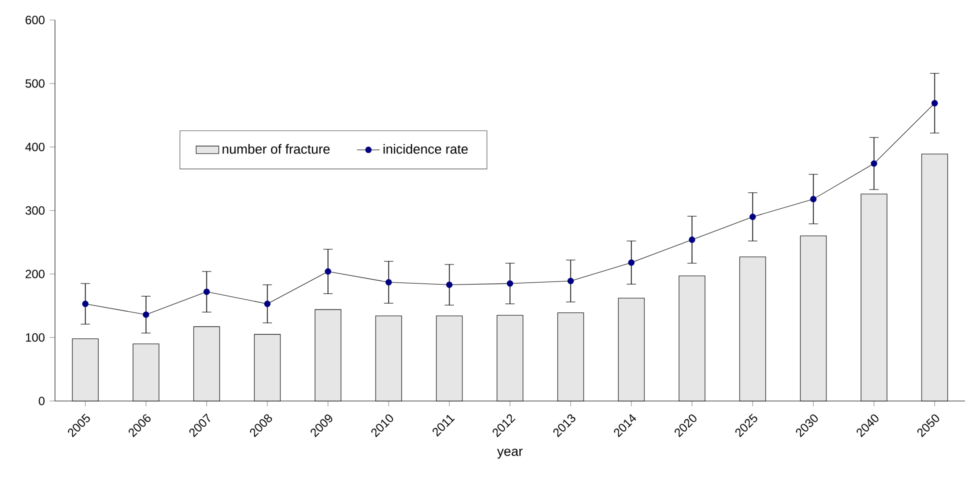  Describe the element at coordinates (35, 20) in the screenshot. I see `y-tick-label: 600` at that location.